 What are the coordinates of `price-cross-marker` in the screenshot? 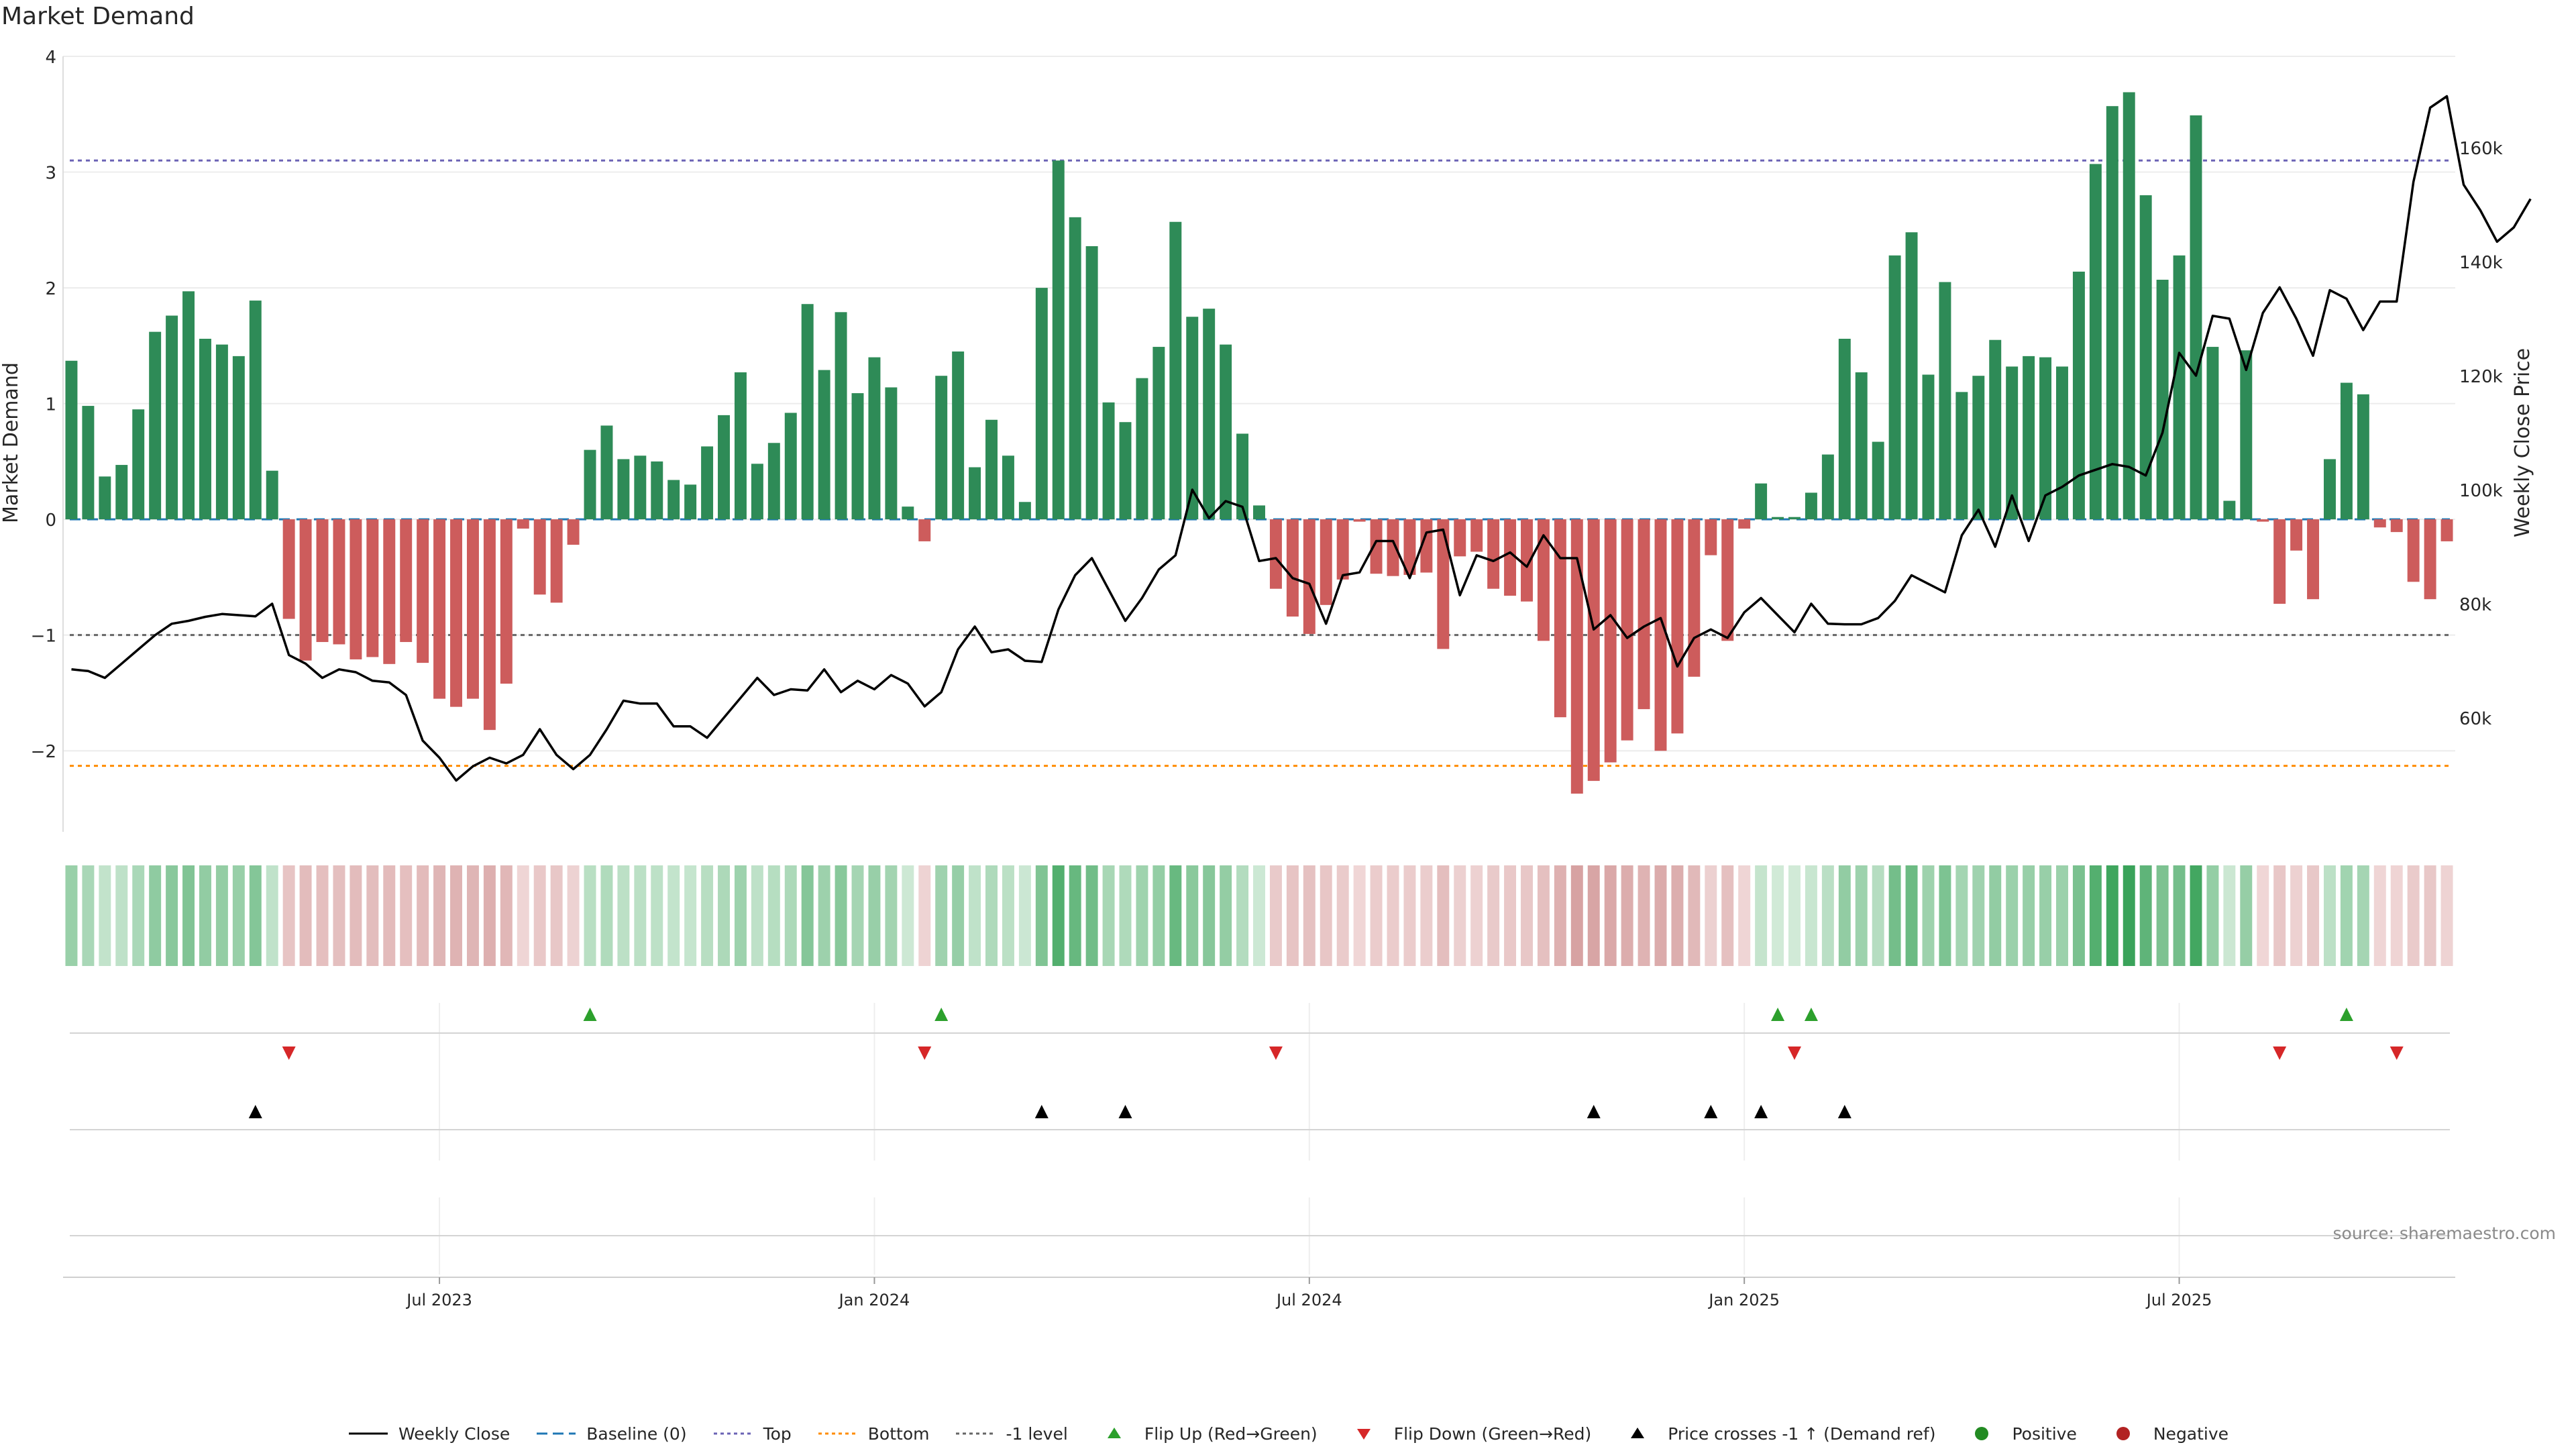 It's located at (255, 1111).